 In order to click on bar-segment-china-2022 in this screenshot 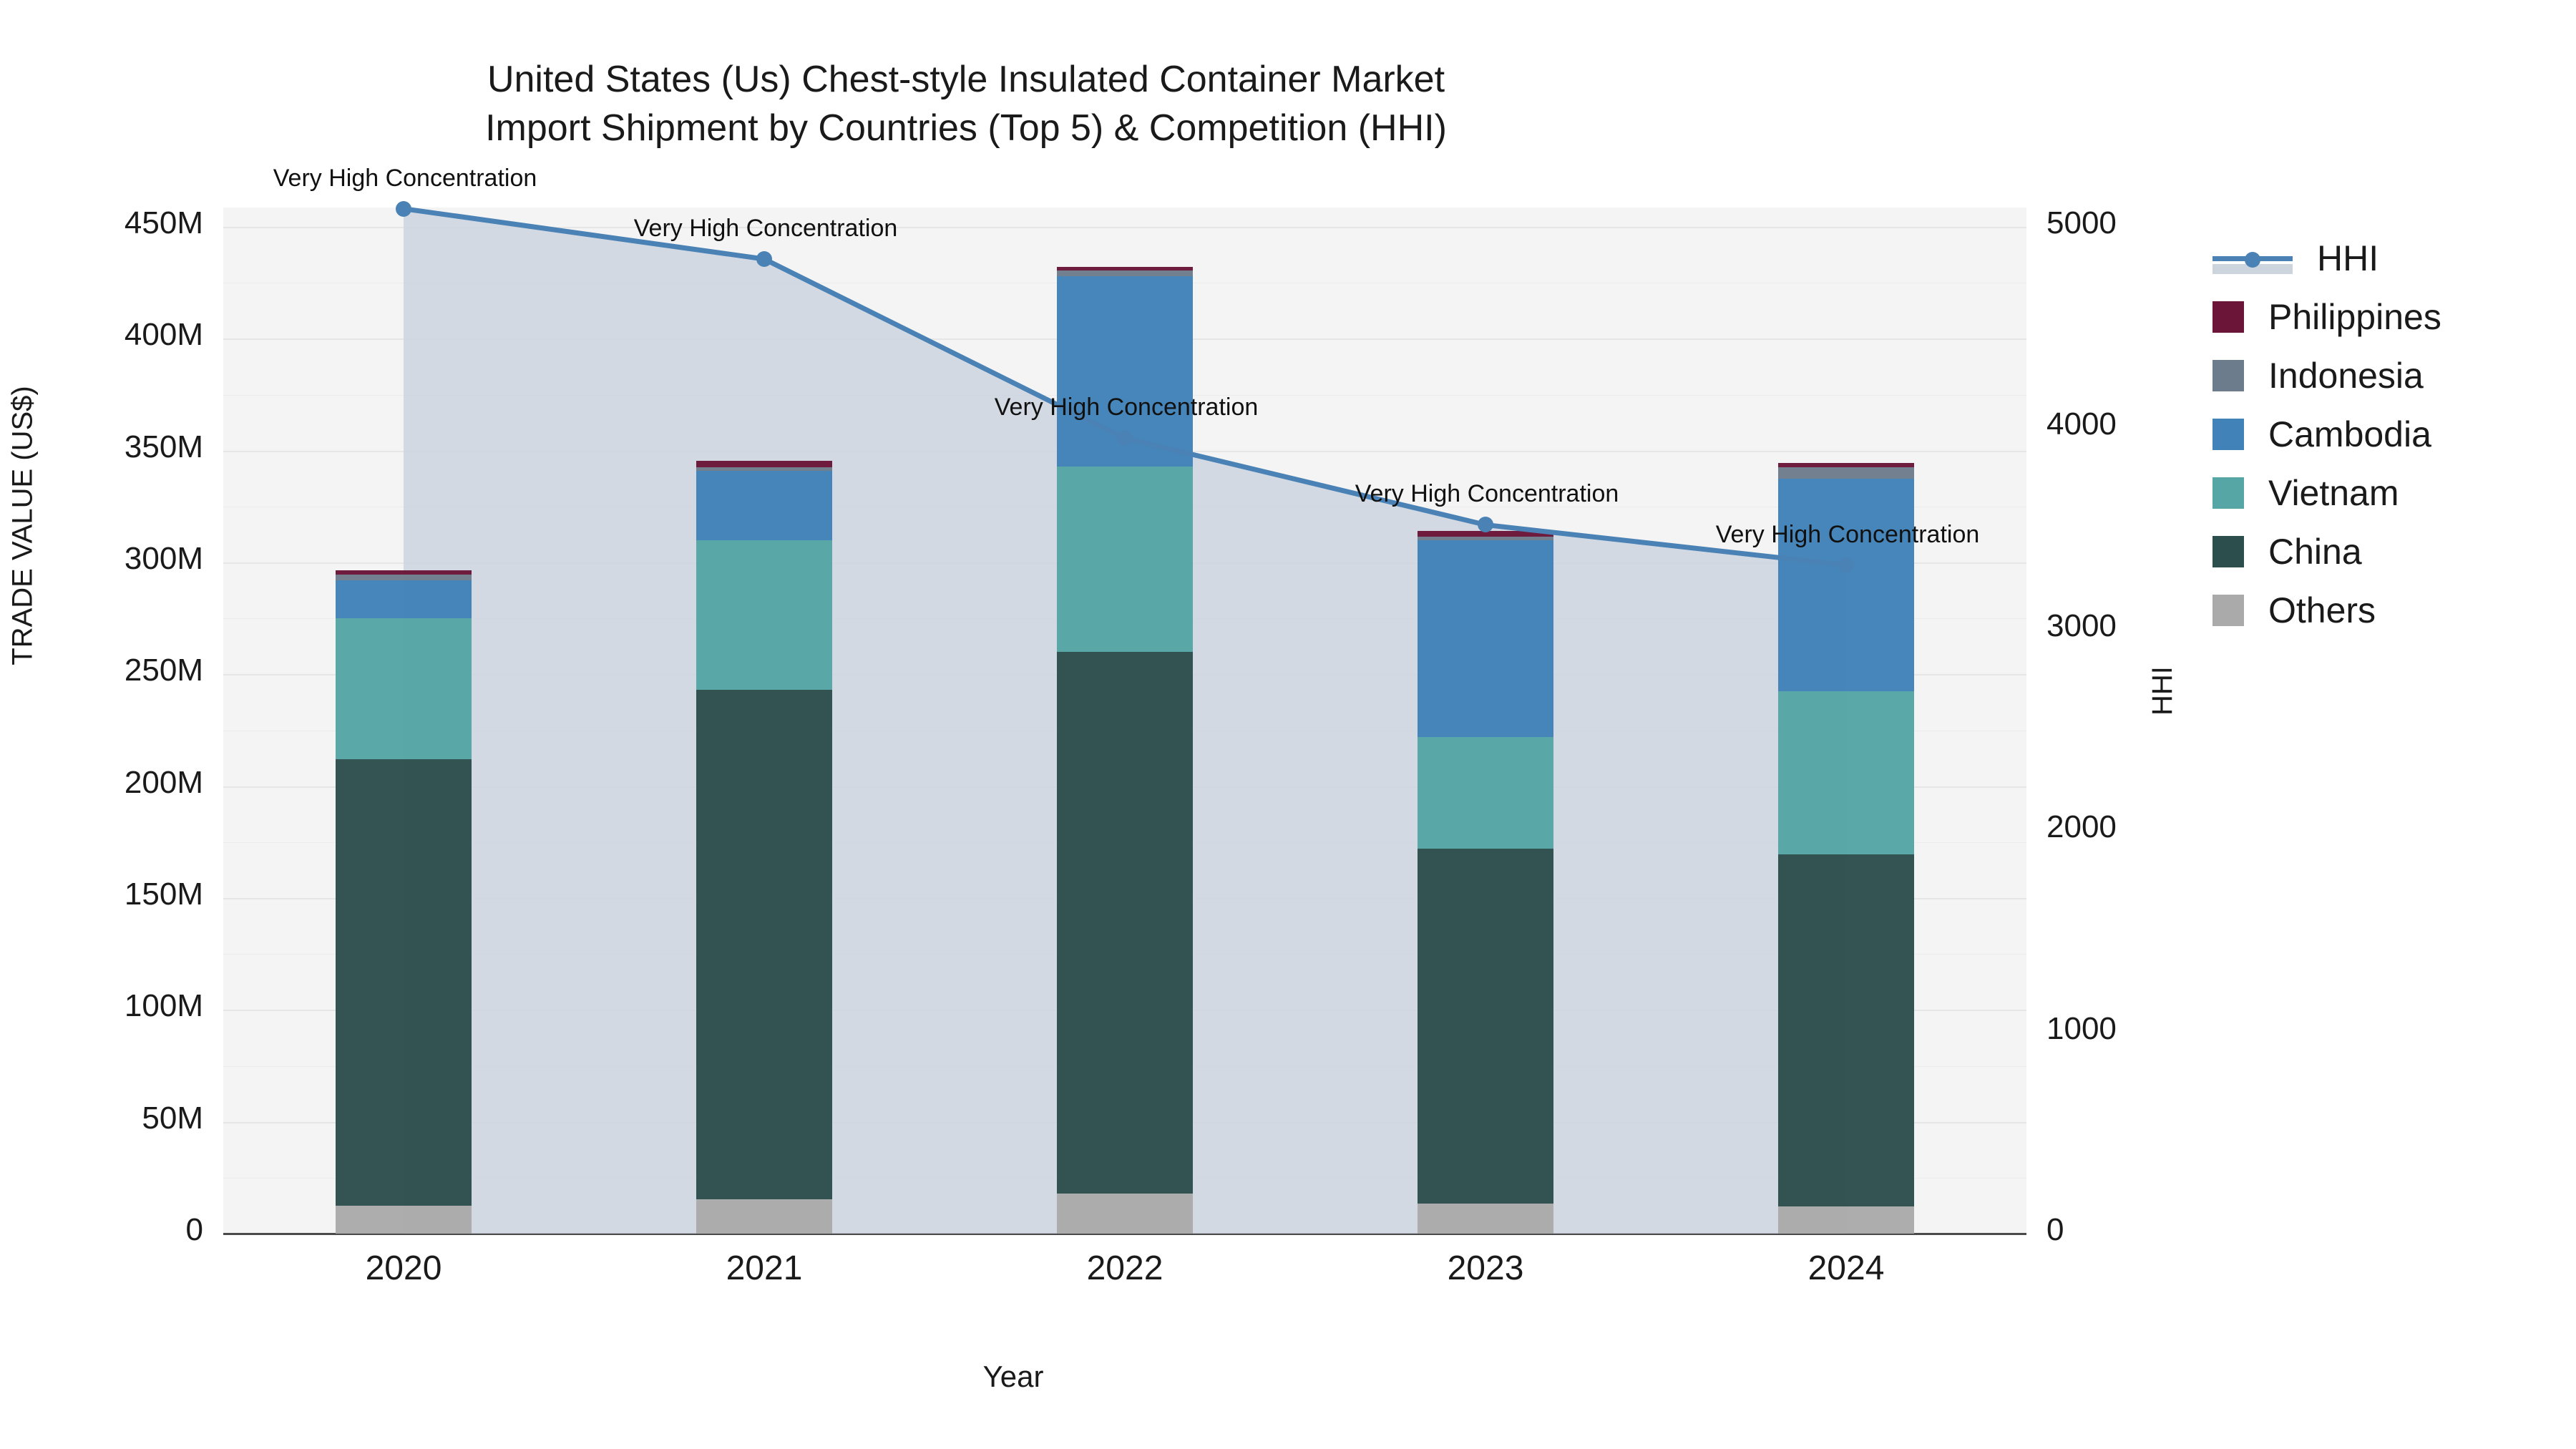, I will do `click(1125, 923)`.